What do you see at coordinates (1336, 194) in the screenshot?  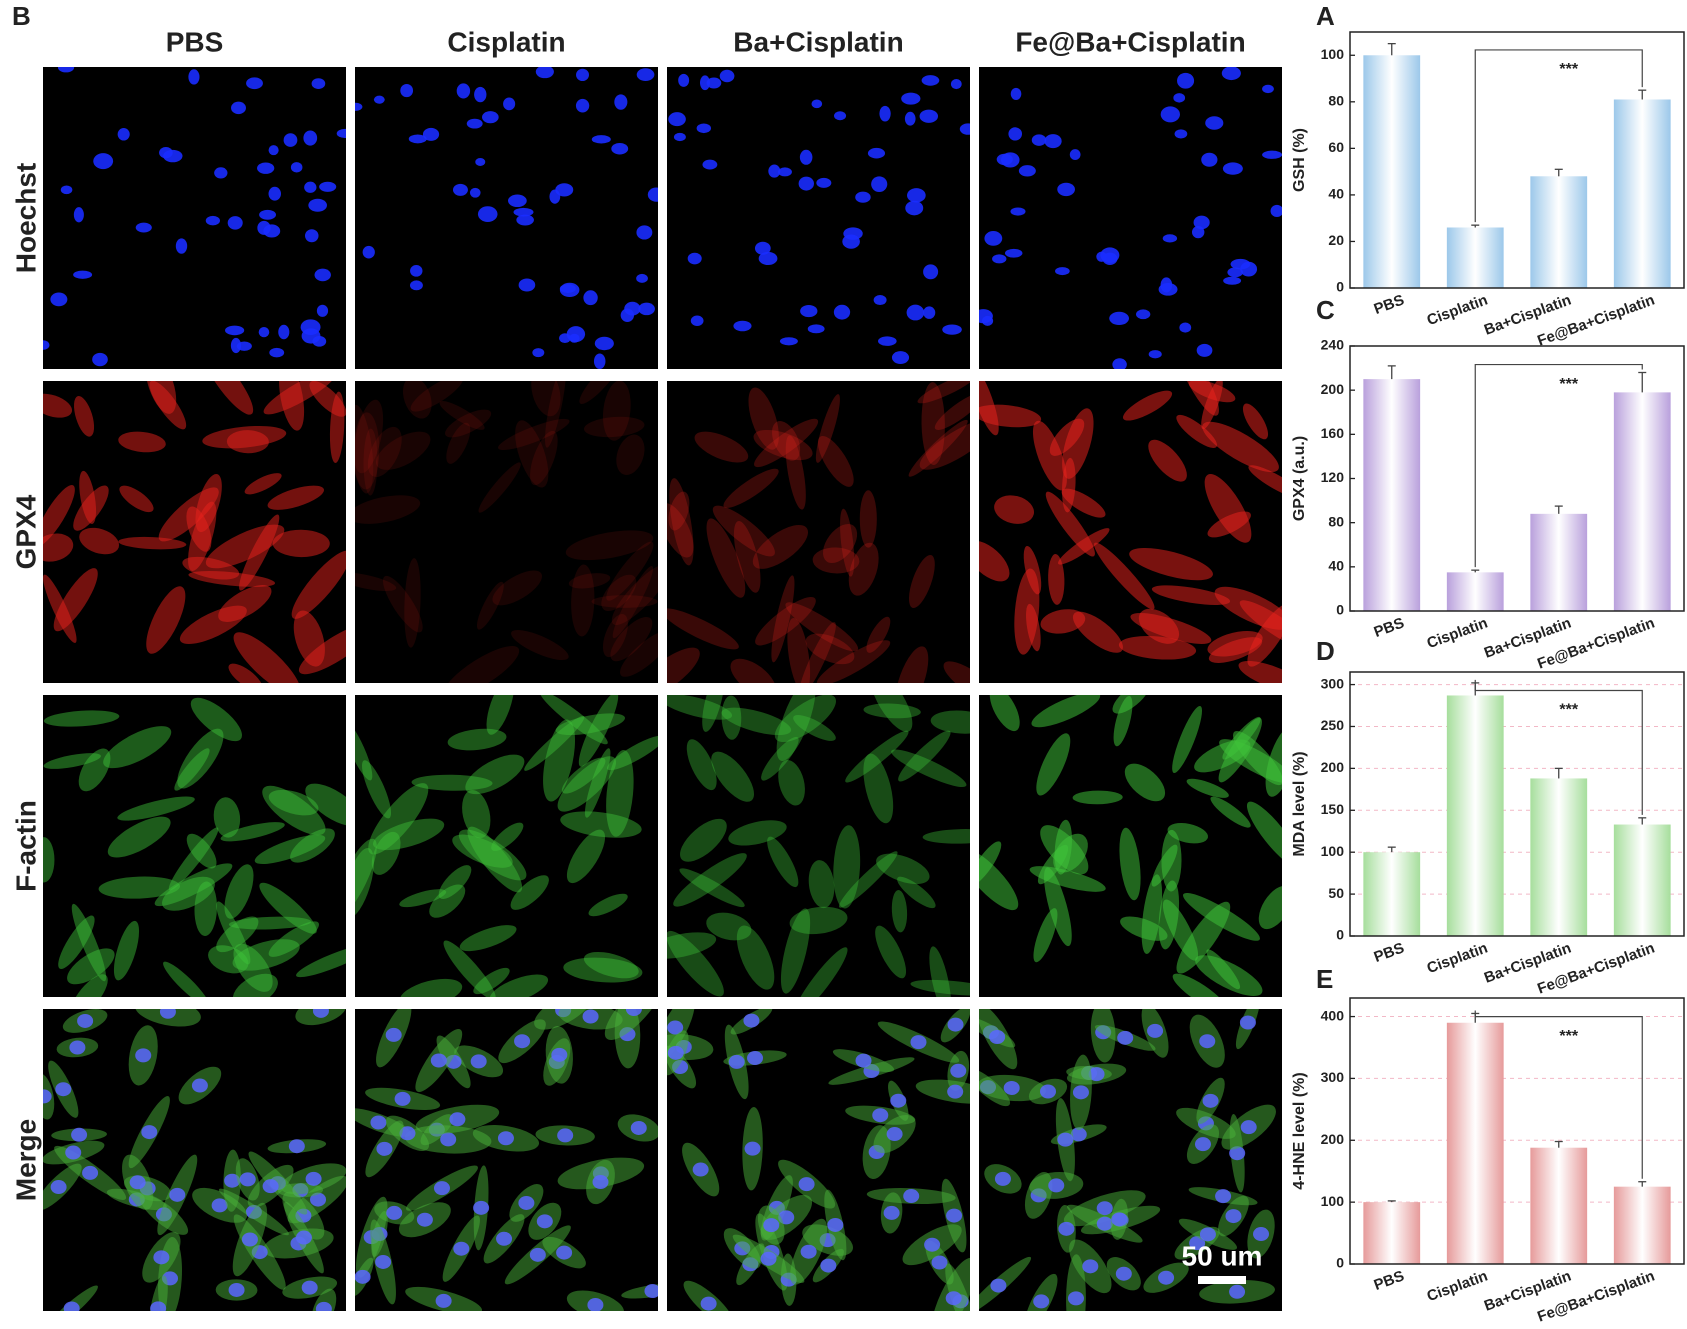 I see `y-tick-label: 40` at bounding box center [1336, 194].